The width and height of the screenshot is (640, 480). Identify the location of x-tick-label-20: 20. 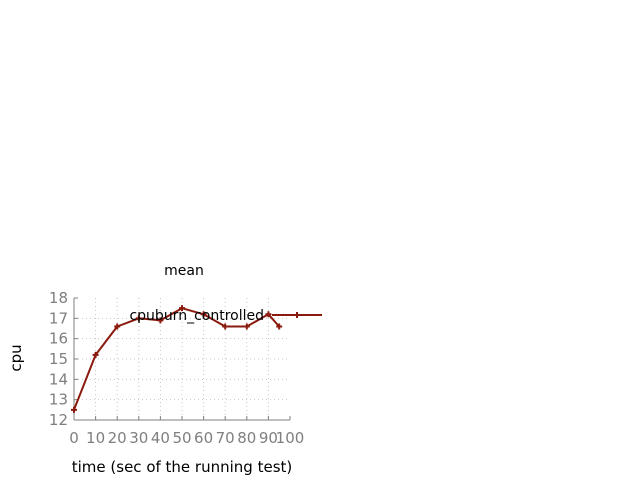
(117, 438).